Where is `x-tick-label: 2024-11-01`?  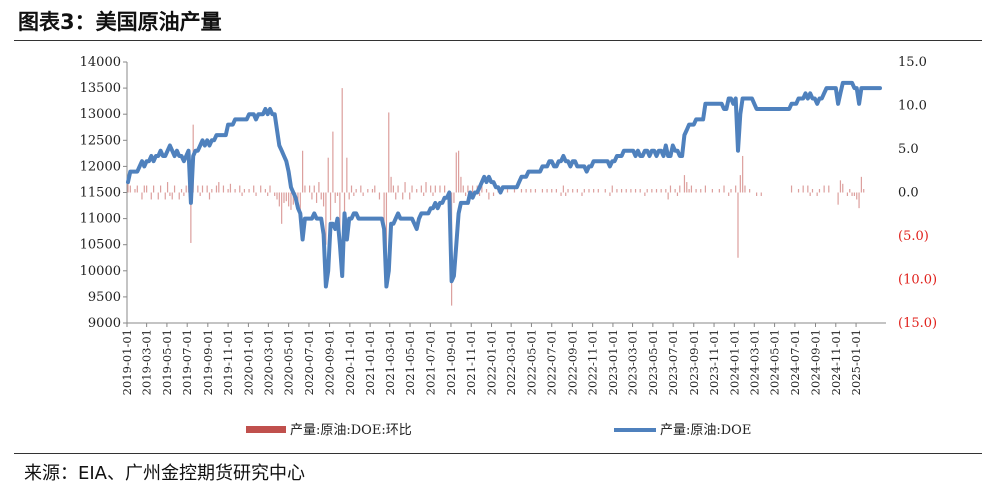
x-tick-label: 2024-11-01 is located at coordinates (836, 362).